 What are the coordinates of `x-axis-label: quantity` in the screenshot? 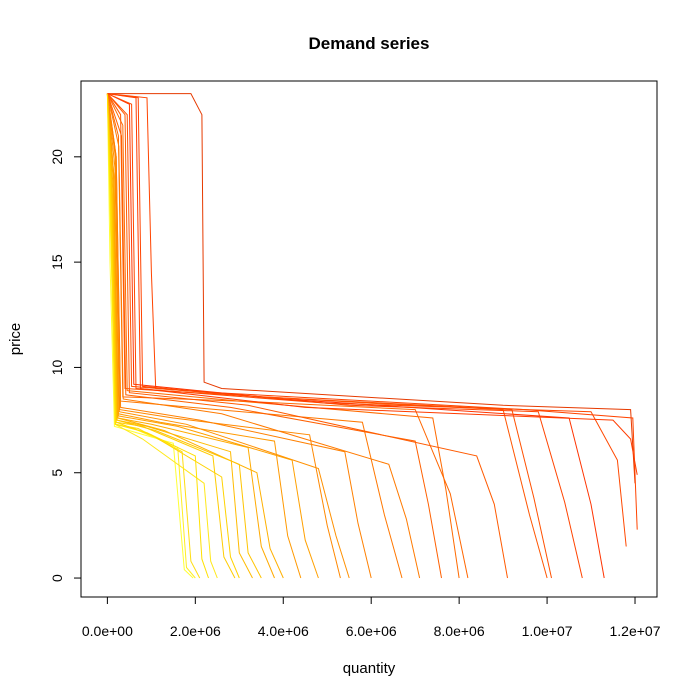 It's located at (369, 668).